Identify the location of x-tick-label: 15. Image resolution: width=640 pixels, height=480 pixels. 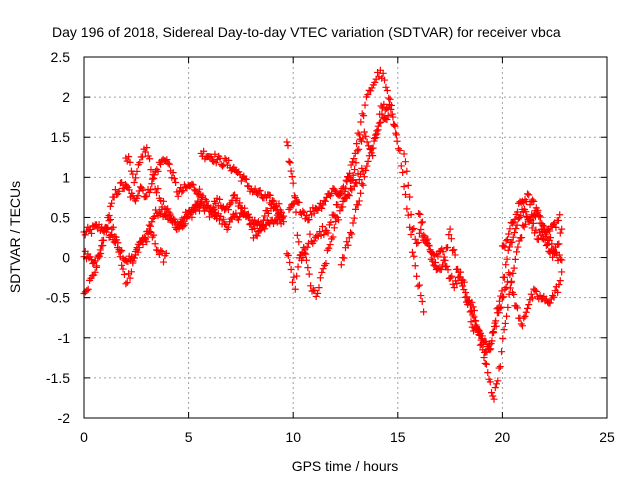
(398, 437).